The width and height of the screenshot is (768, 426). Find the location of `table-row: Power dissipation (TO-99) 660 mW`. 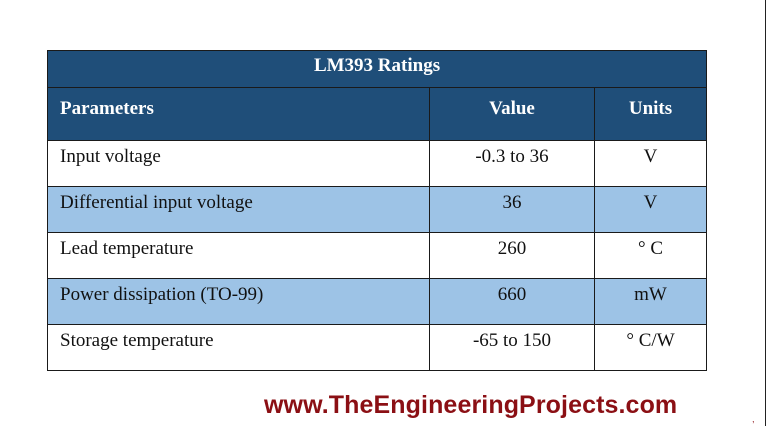

table-row: Power dissipation (TO-99) 660 mW is located at coordinates (377, 301).